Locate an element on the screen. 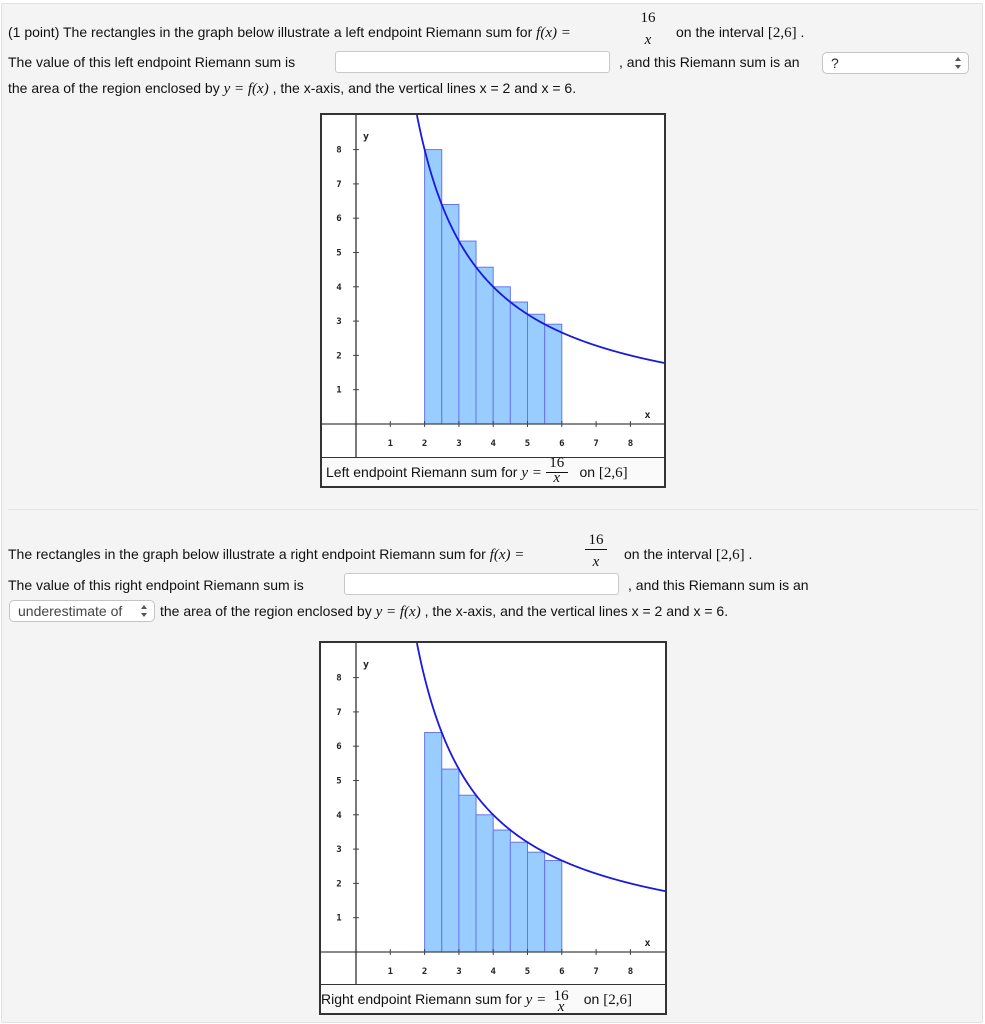  left-riemann-plot: 1 2 3 4 5 6 7 8 1 2 3 4 5 6 7 8 x y is located at coordinates (493, 286).